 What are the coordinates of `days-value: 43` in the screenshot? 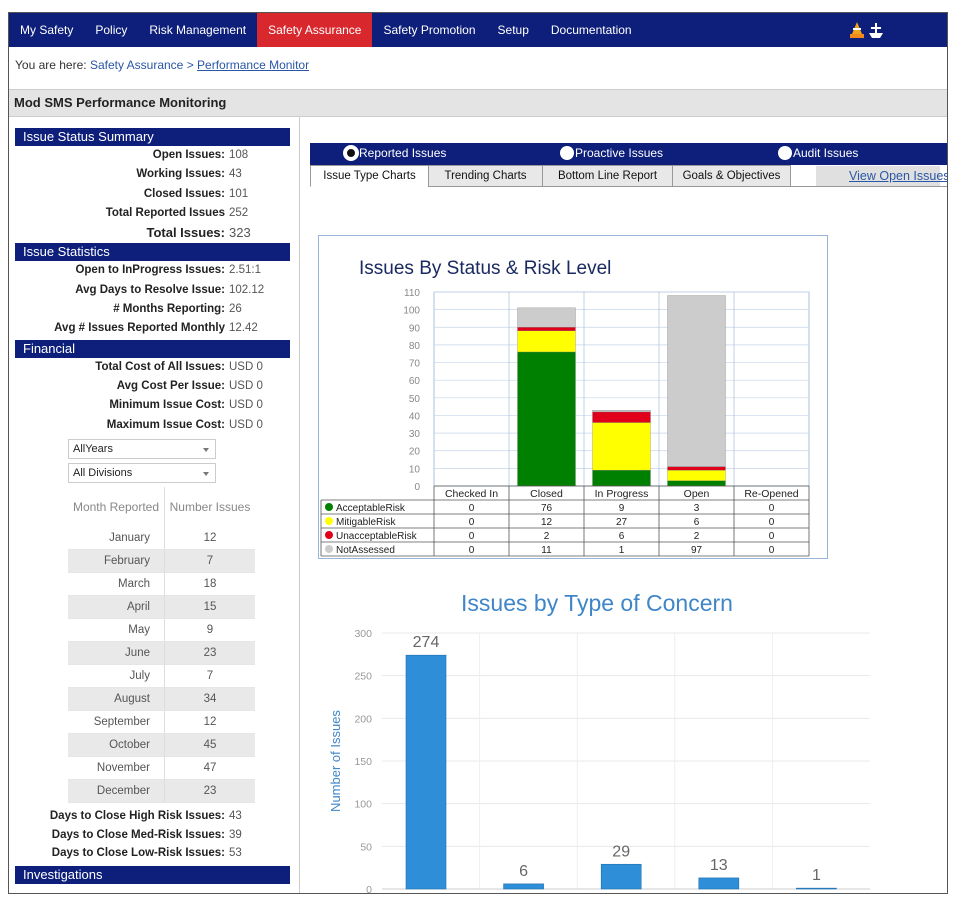 It's located at (235, 816).